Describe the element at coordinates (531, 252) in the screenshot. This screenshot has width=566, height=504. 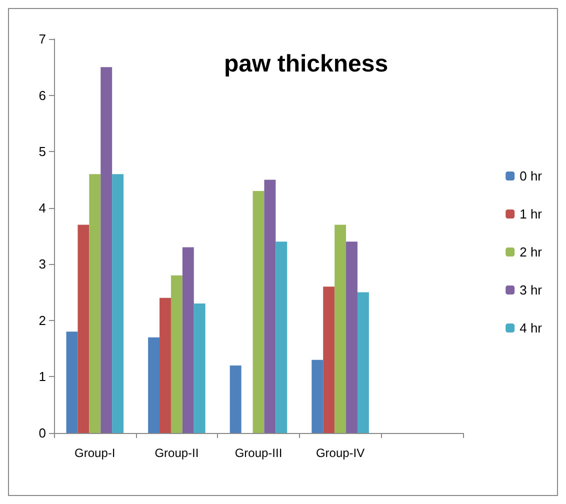
I see `legend-label: 2 hr` at that location.